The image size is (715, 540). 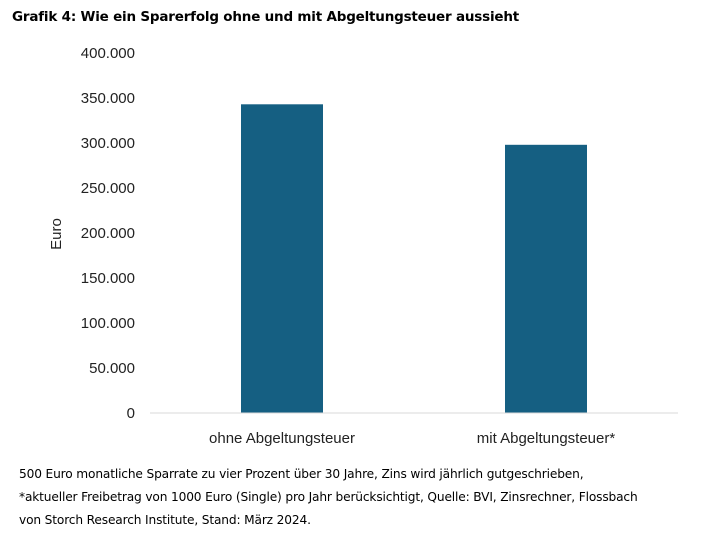 I want to click on y-axis-label: Euro, so click(x=56, y=234).